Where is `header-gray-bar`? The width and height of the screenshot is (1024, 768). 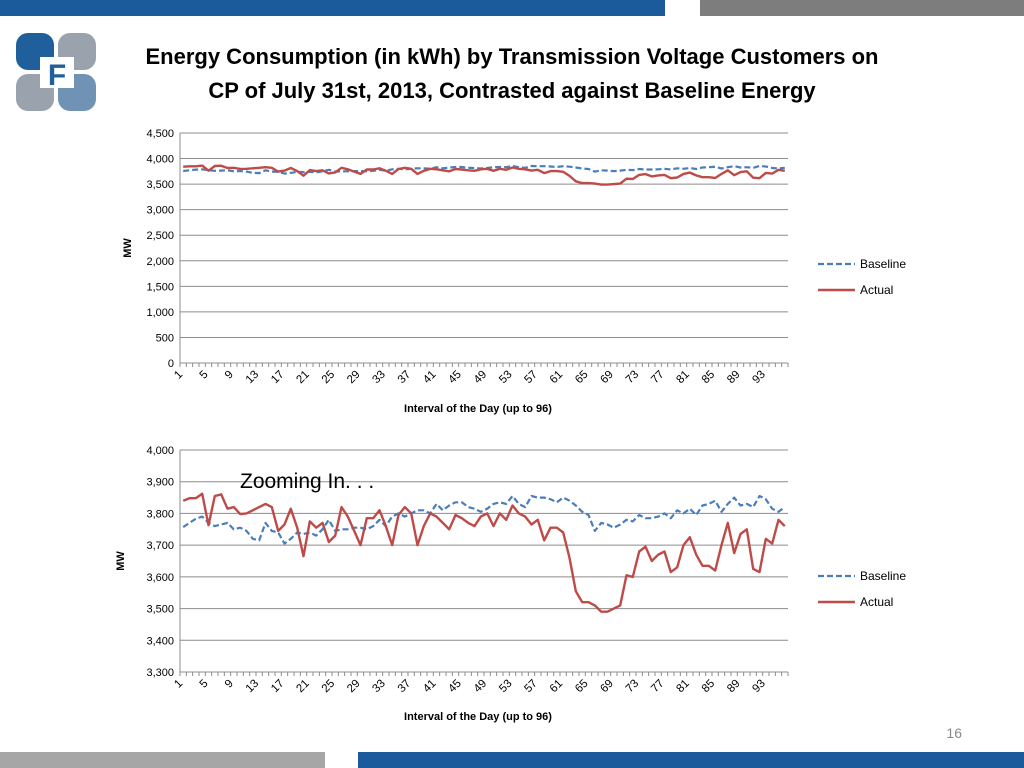 header-gray-bar is located at coordinates (862, 8).